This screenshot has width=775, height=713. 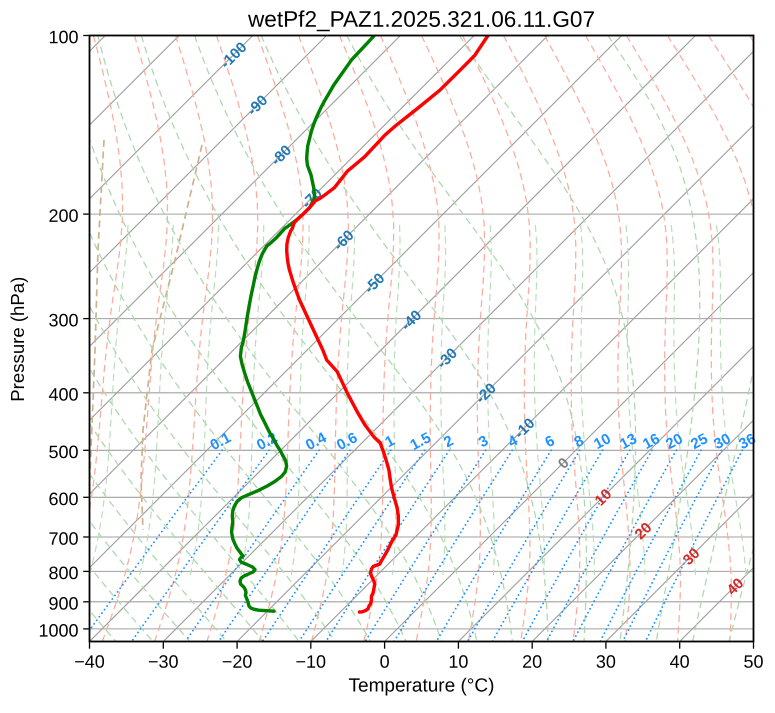 I want to click on svg-text: −30, so click(x=163, y=662).